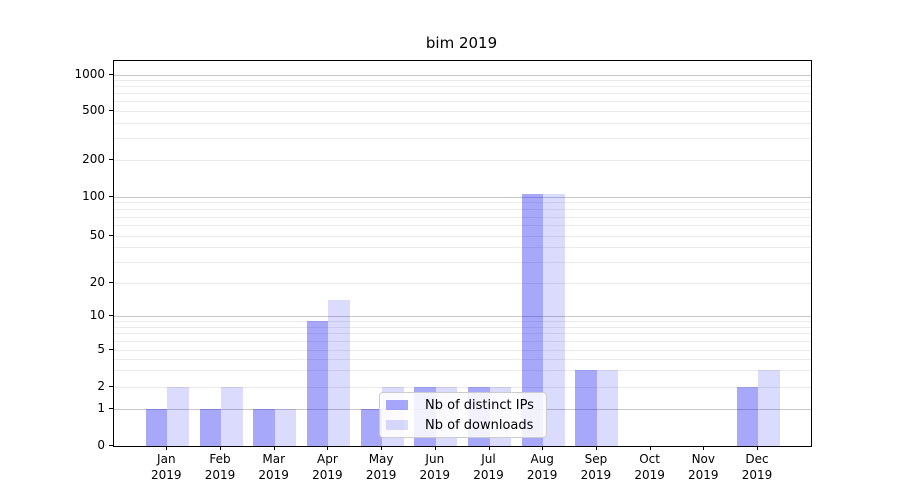  I want to click on x-tick-month: Nov, so click(703, 459).